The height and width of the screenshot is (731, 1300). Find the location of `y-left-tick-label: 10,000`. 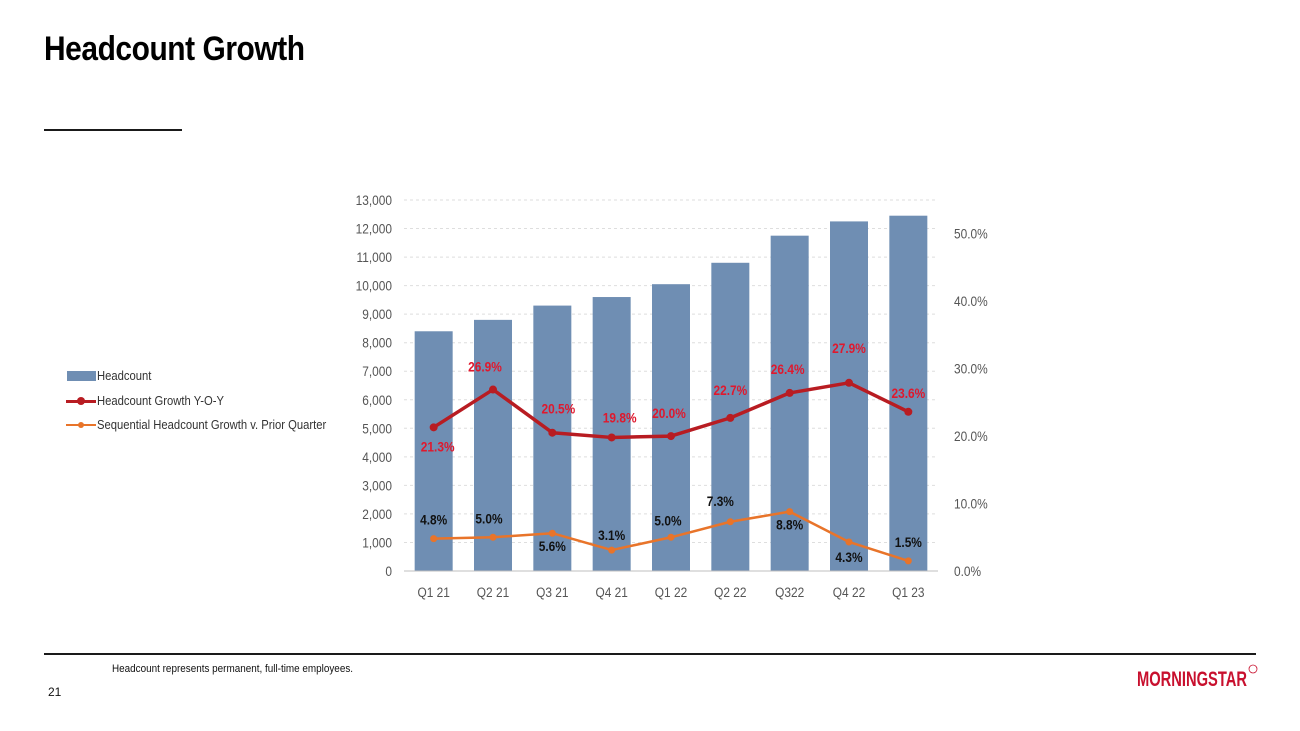

y-left-tick-label: 10,000 is located at coordinates (374, 286).